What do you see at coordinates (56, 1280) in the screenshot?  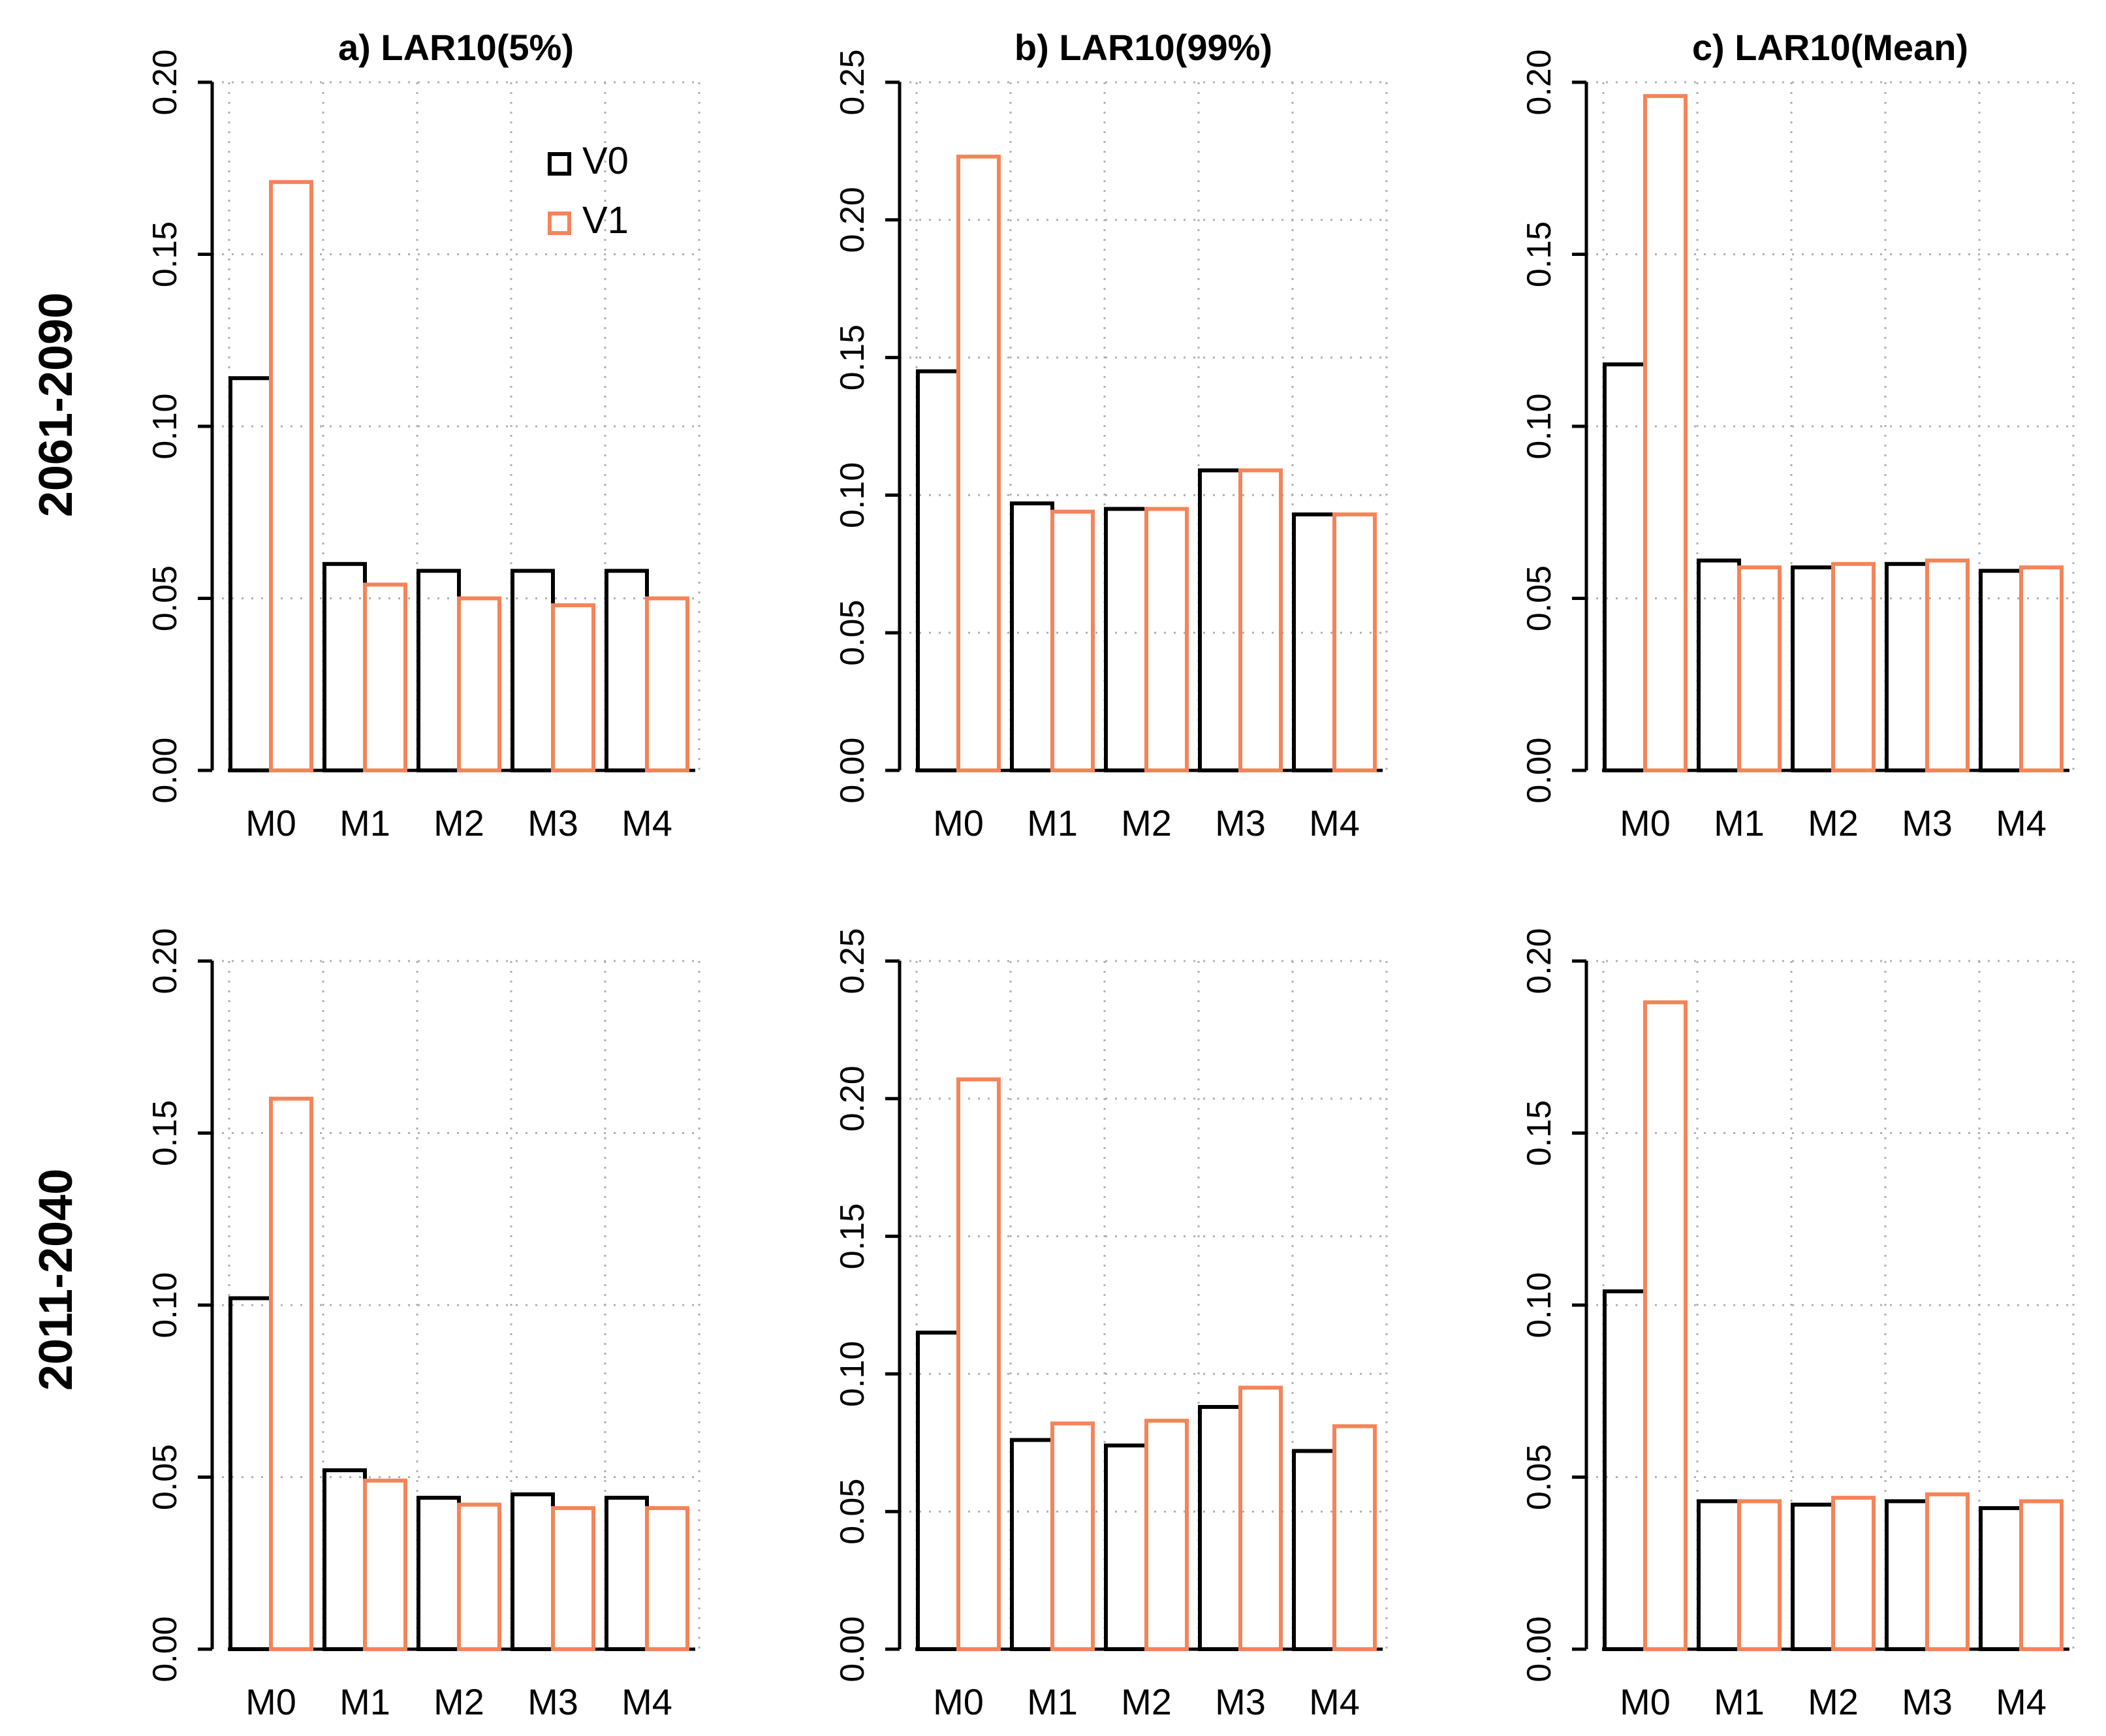 I see `row-label-bottom: 2011-2040` at bounding box center [56, 1280].